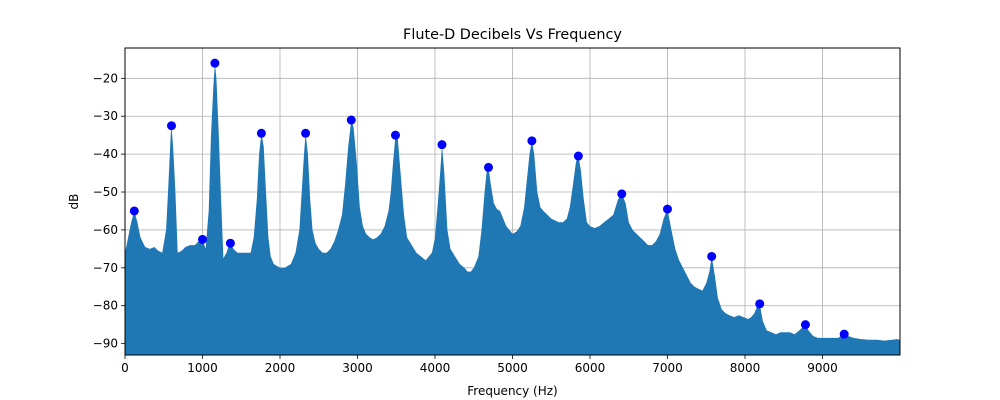 The image size is (1000, 400). What do you see at coordinates (109, 211) in the screenshot?
I see `y-axis-ticks: −90 −80 −70 −60 −50 −40 −30 −20` at bounding box center [109, 211].